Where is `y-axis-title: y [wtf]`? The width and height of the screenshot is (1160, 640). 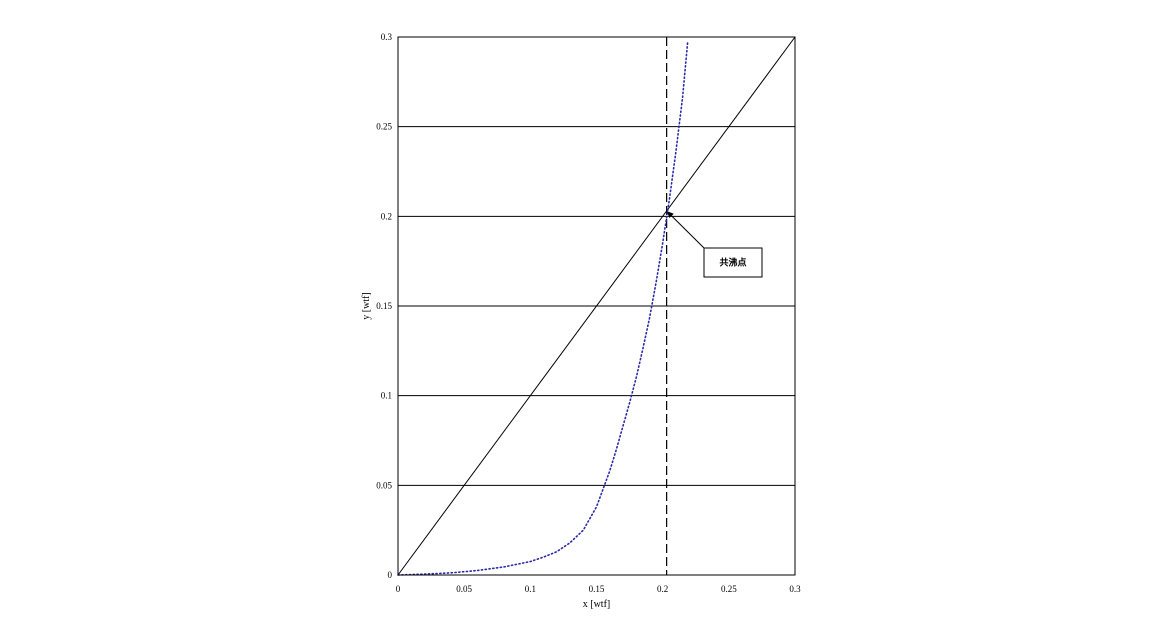
y-axis-title: y [wtf] is located at coordinates (366, 306).